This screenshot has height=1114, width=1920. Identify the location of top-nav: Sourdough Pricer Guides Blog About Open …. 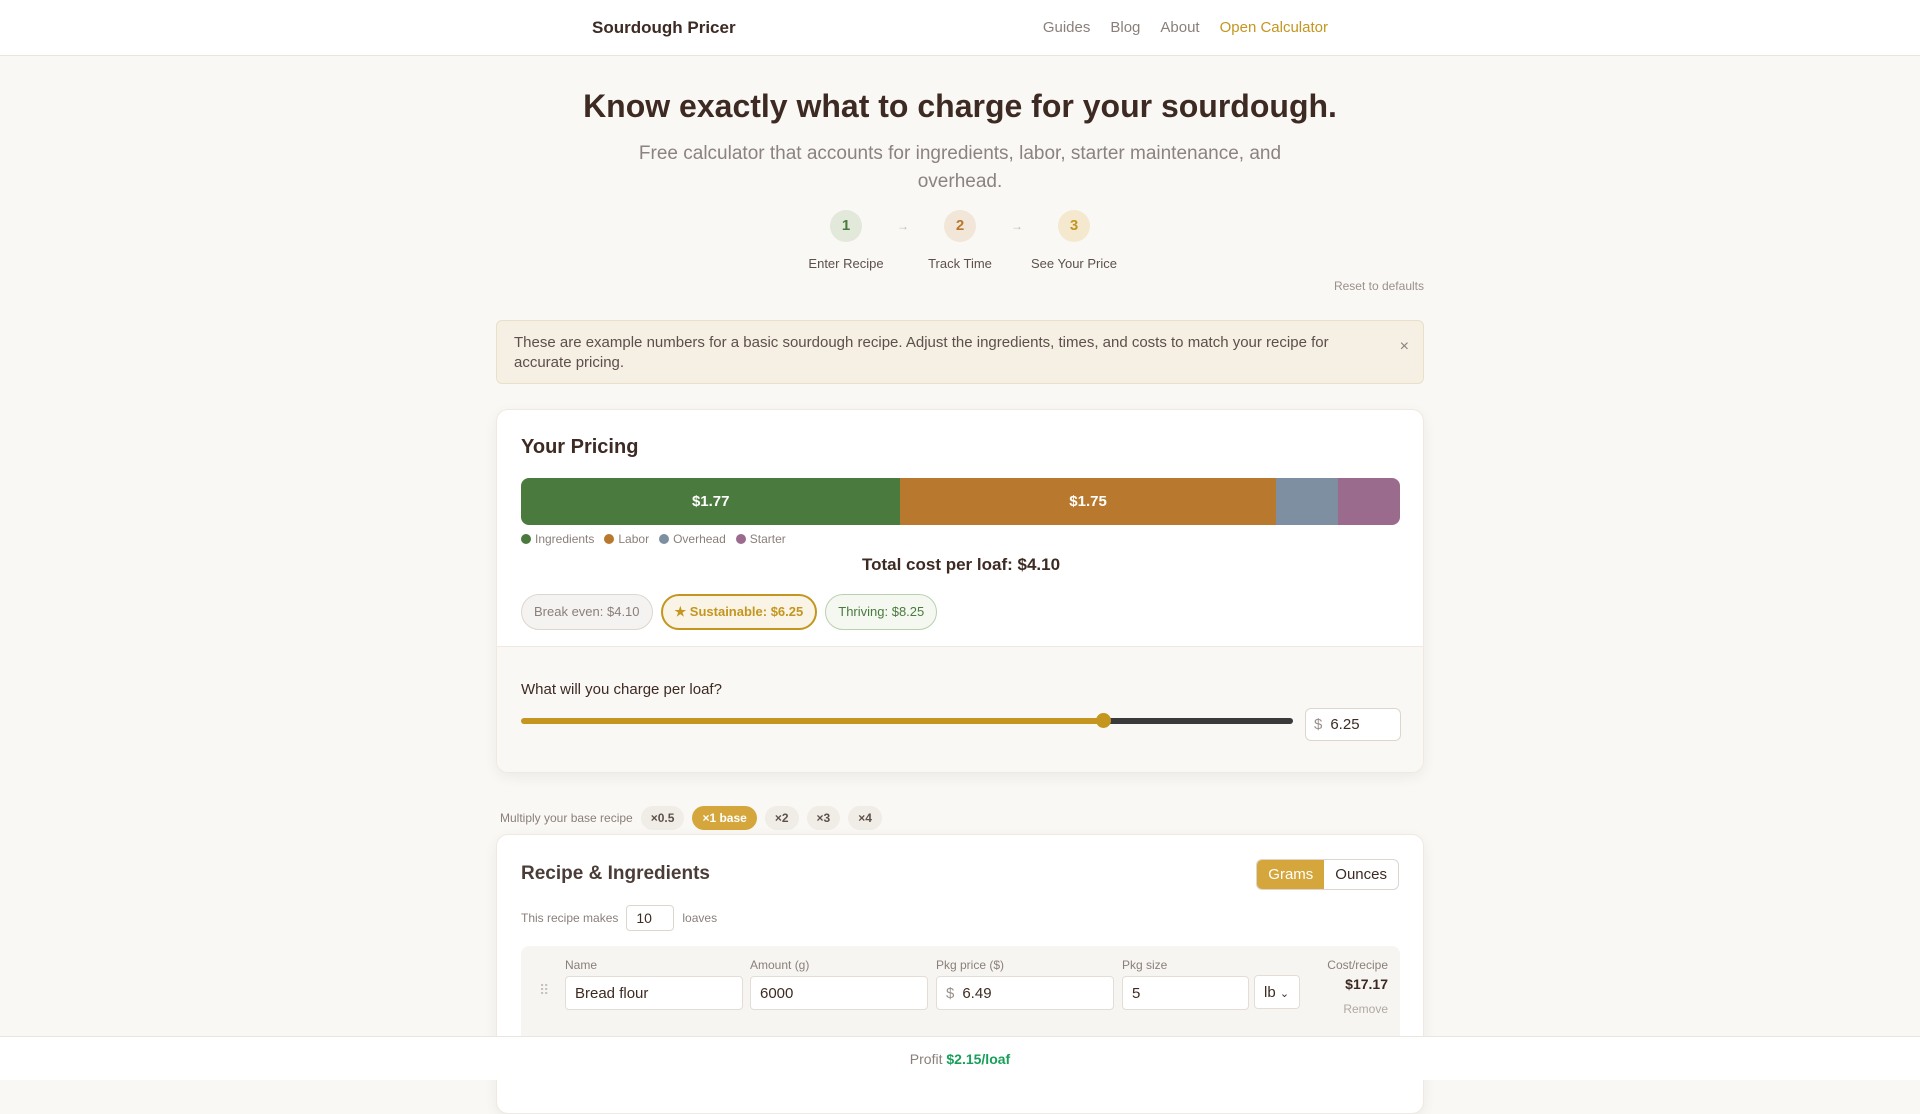
(960, 28).